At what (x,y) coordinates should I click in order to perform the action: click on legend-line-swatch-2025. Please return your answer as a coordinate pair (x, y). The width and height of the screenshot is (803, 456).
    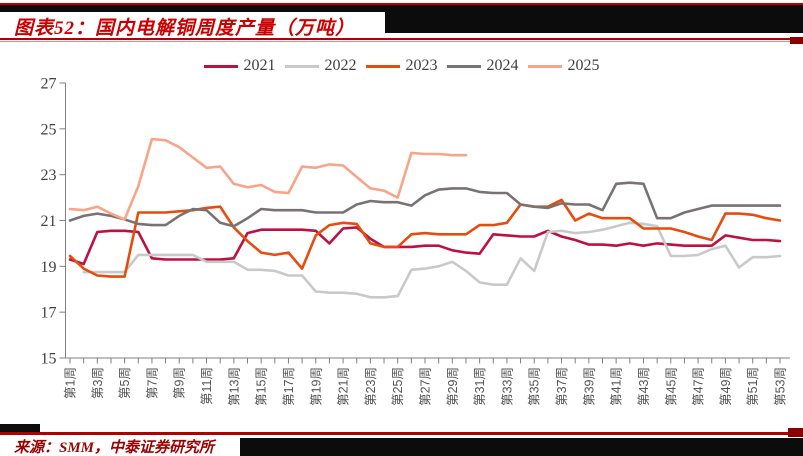
    Looking at the image, I should click on (544, 66).